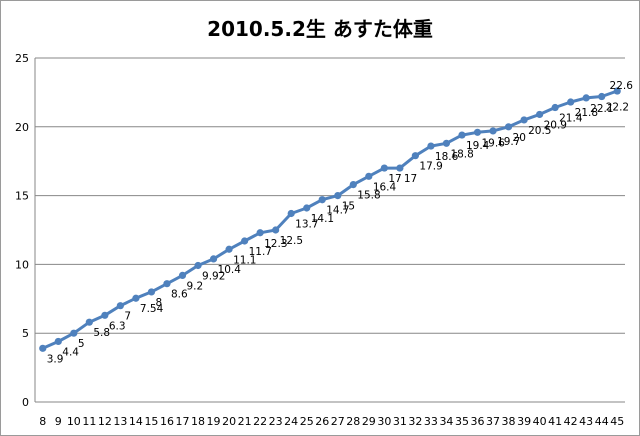  Describe the element at coordinates (586, 421) in the screenshot. I see `x-tick-label: 43` at that location.